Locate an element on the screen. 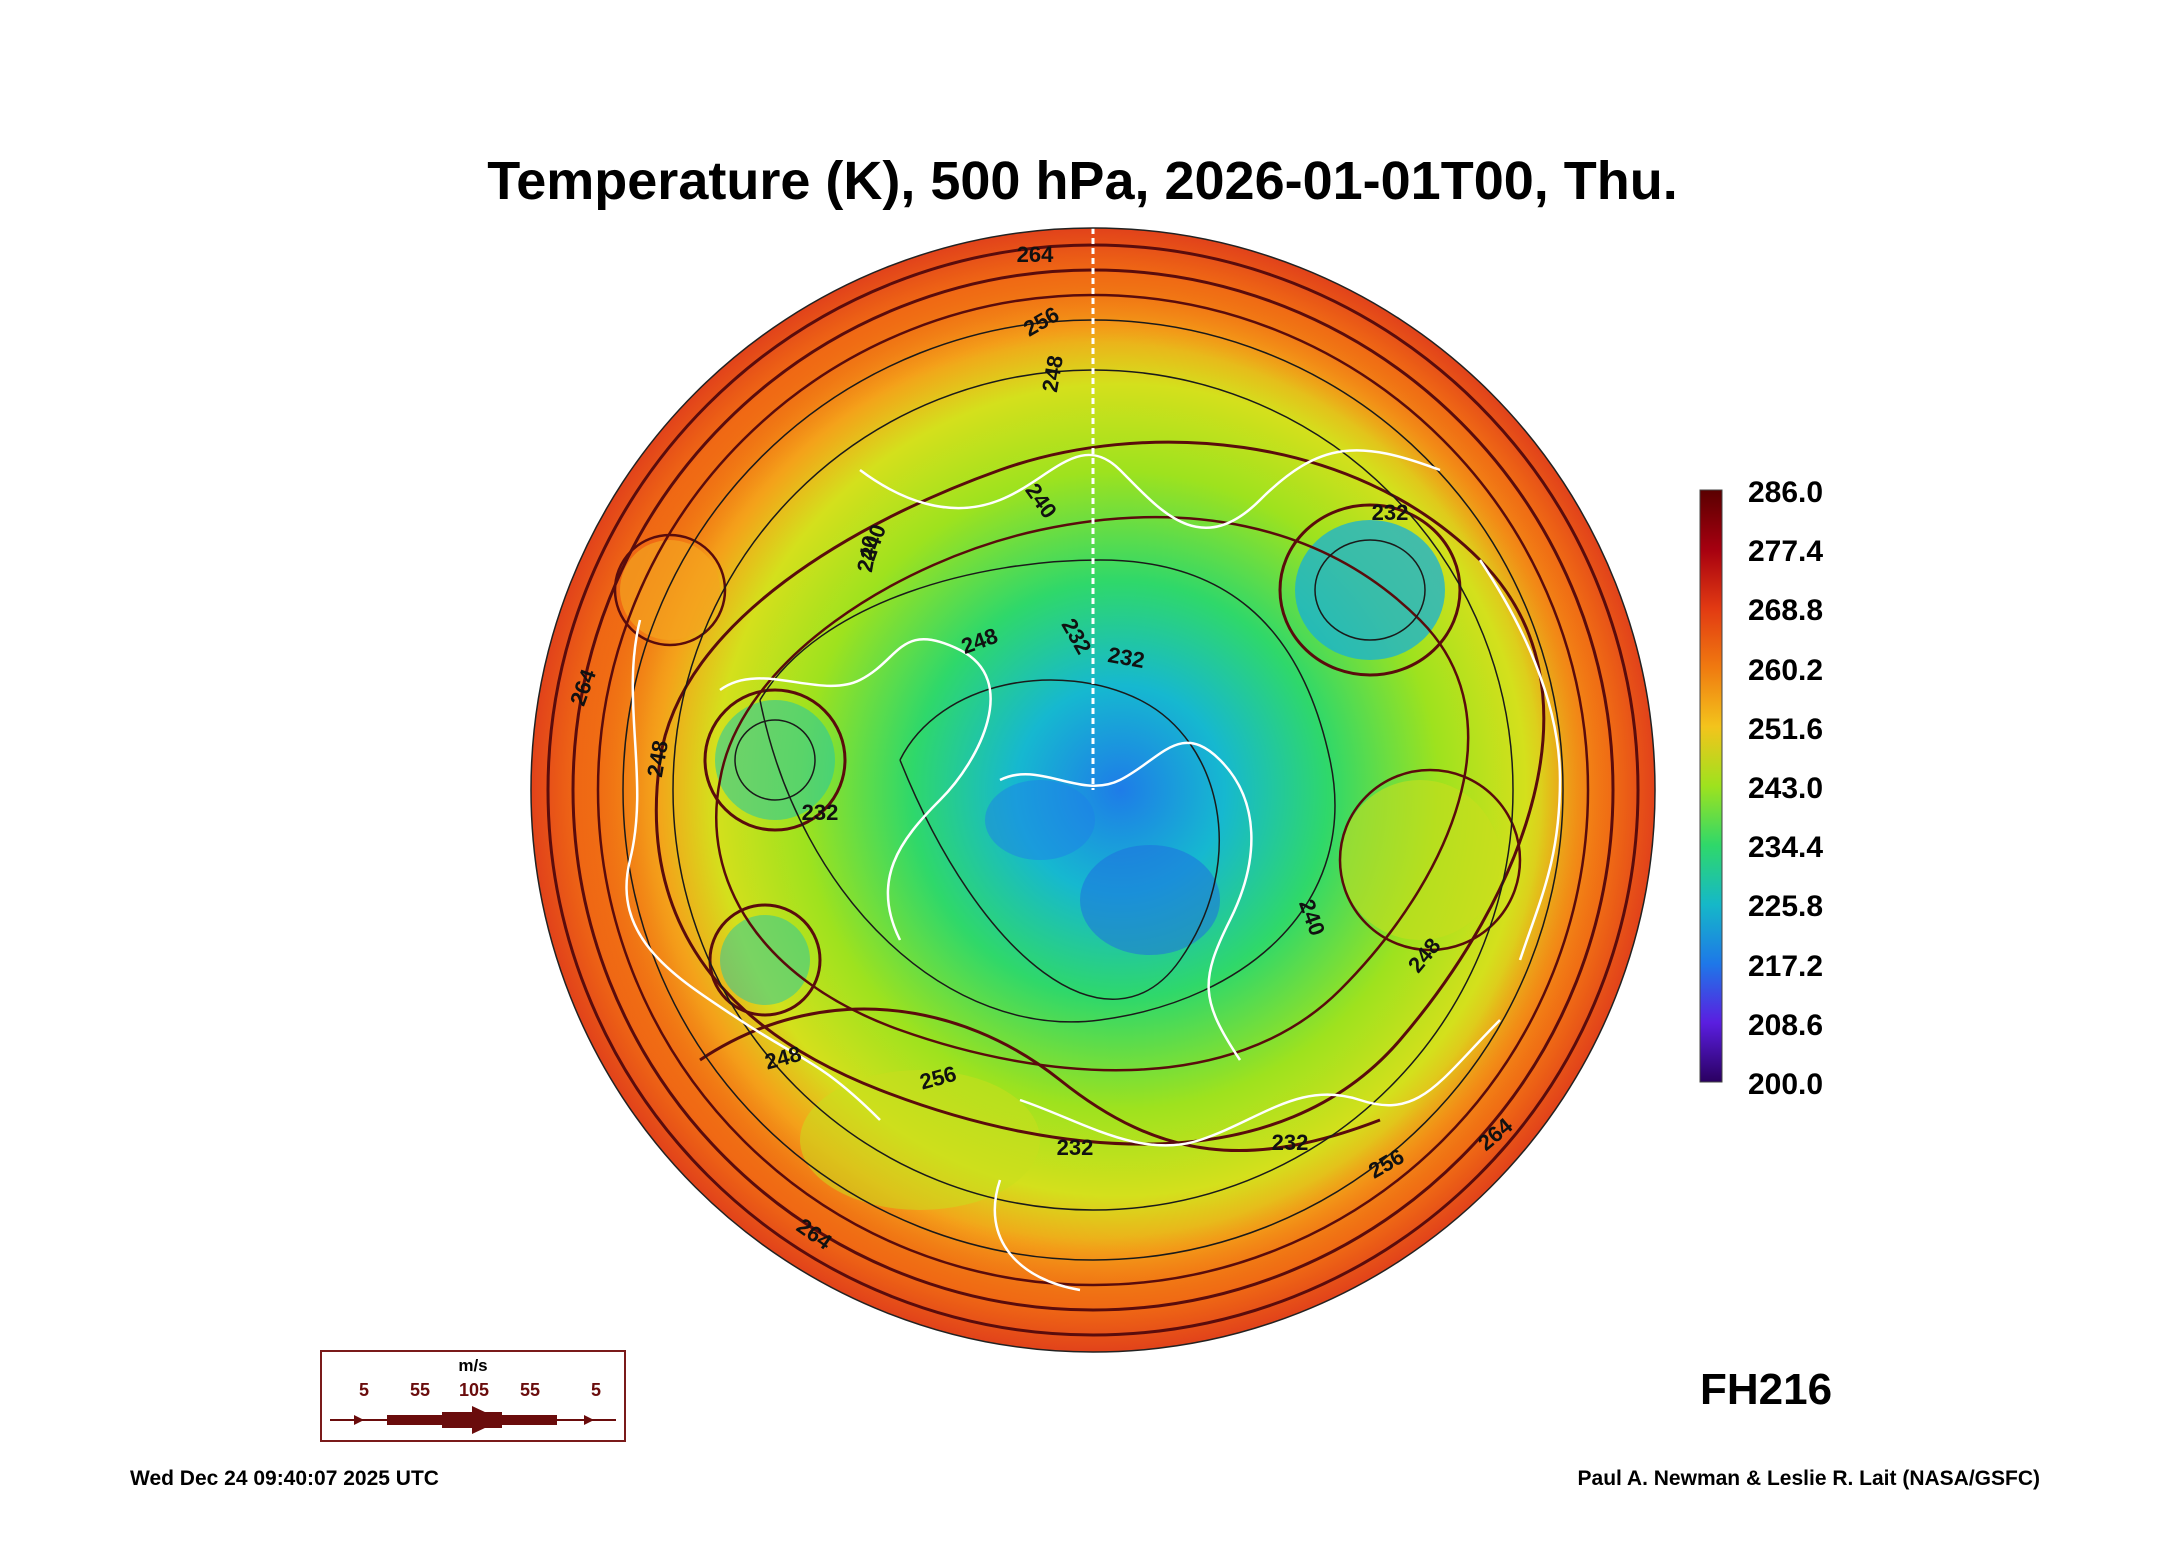 The image size is (2165, 1561). contour-label: 264 is located at coordinates (1035, 254).